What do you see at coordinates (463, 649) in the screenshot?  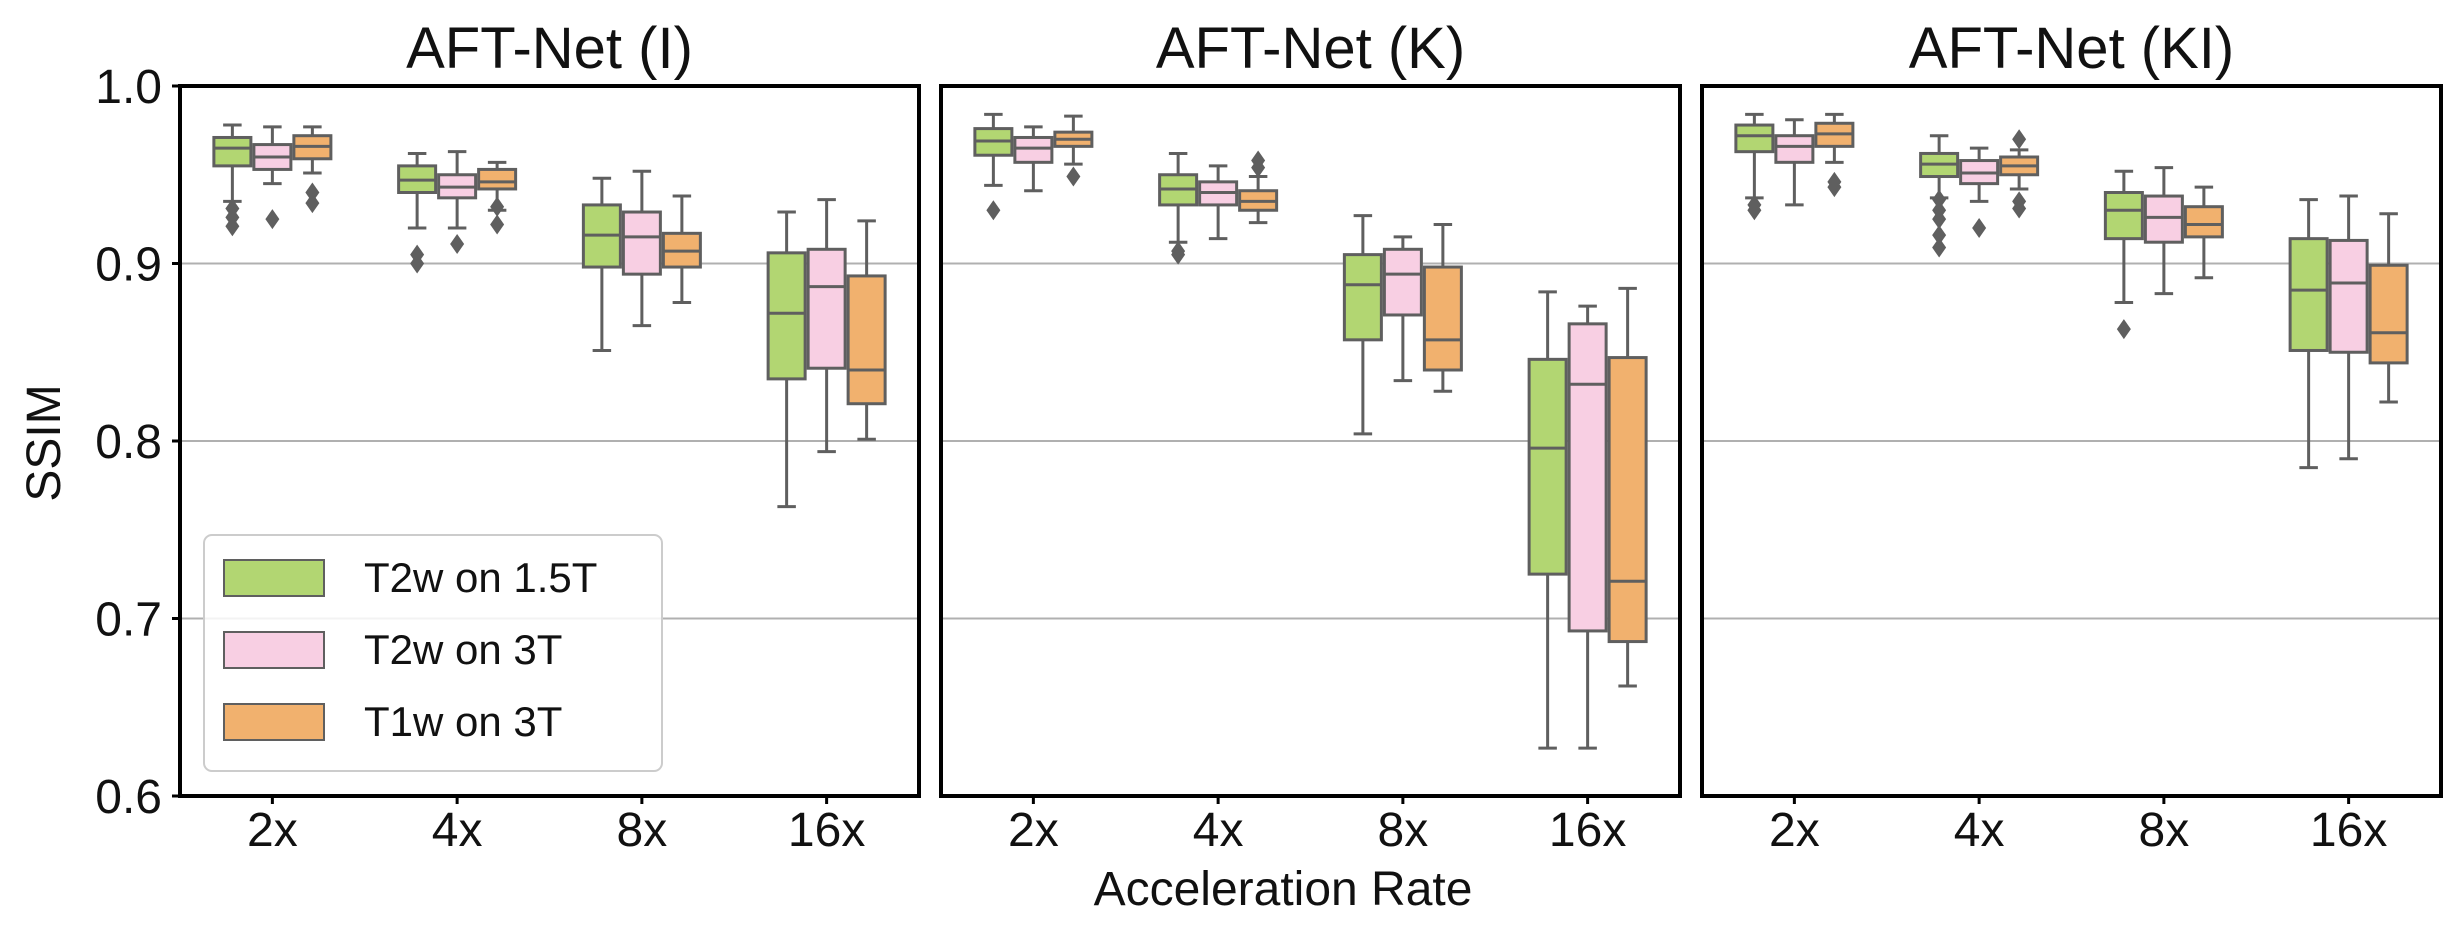 I see `legend-label: T2w on 3T` at bounding box center [463, 649].